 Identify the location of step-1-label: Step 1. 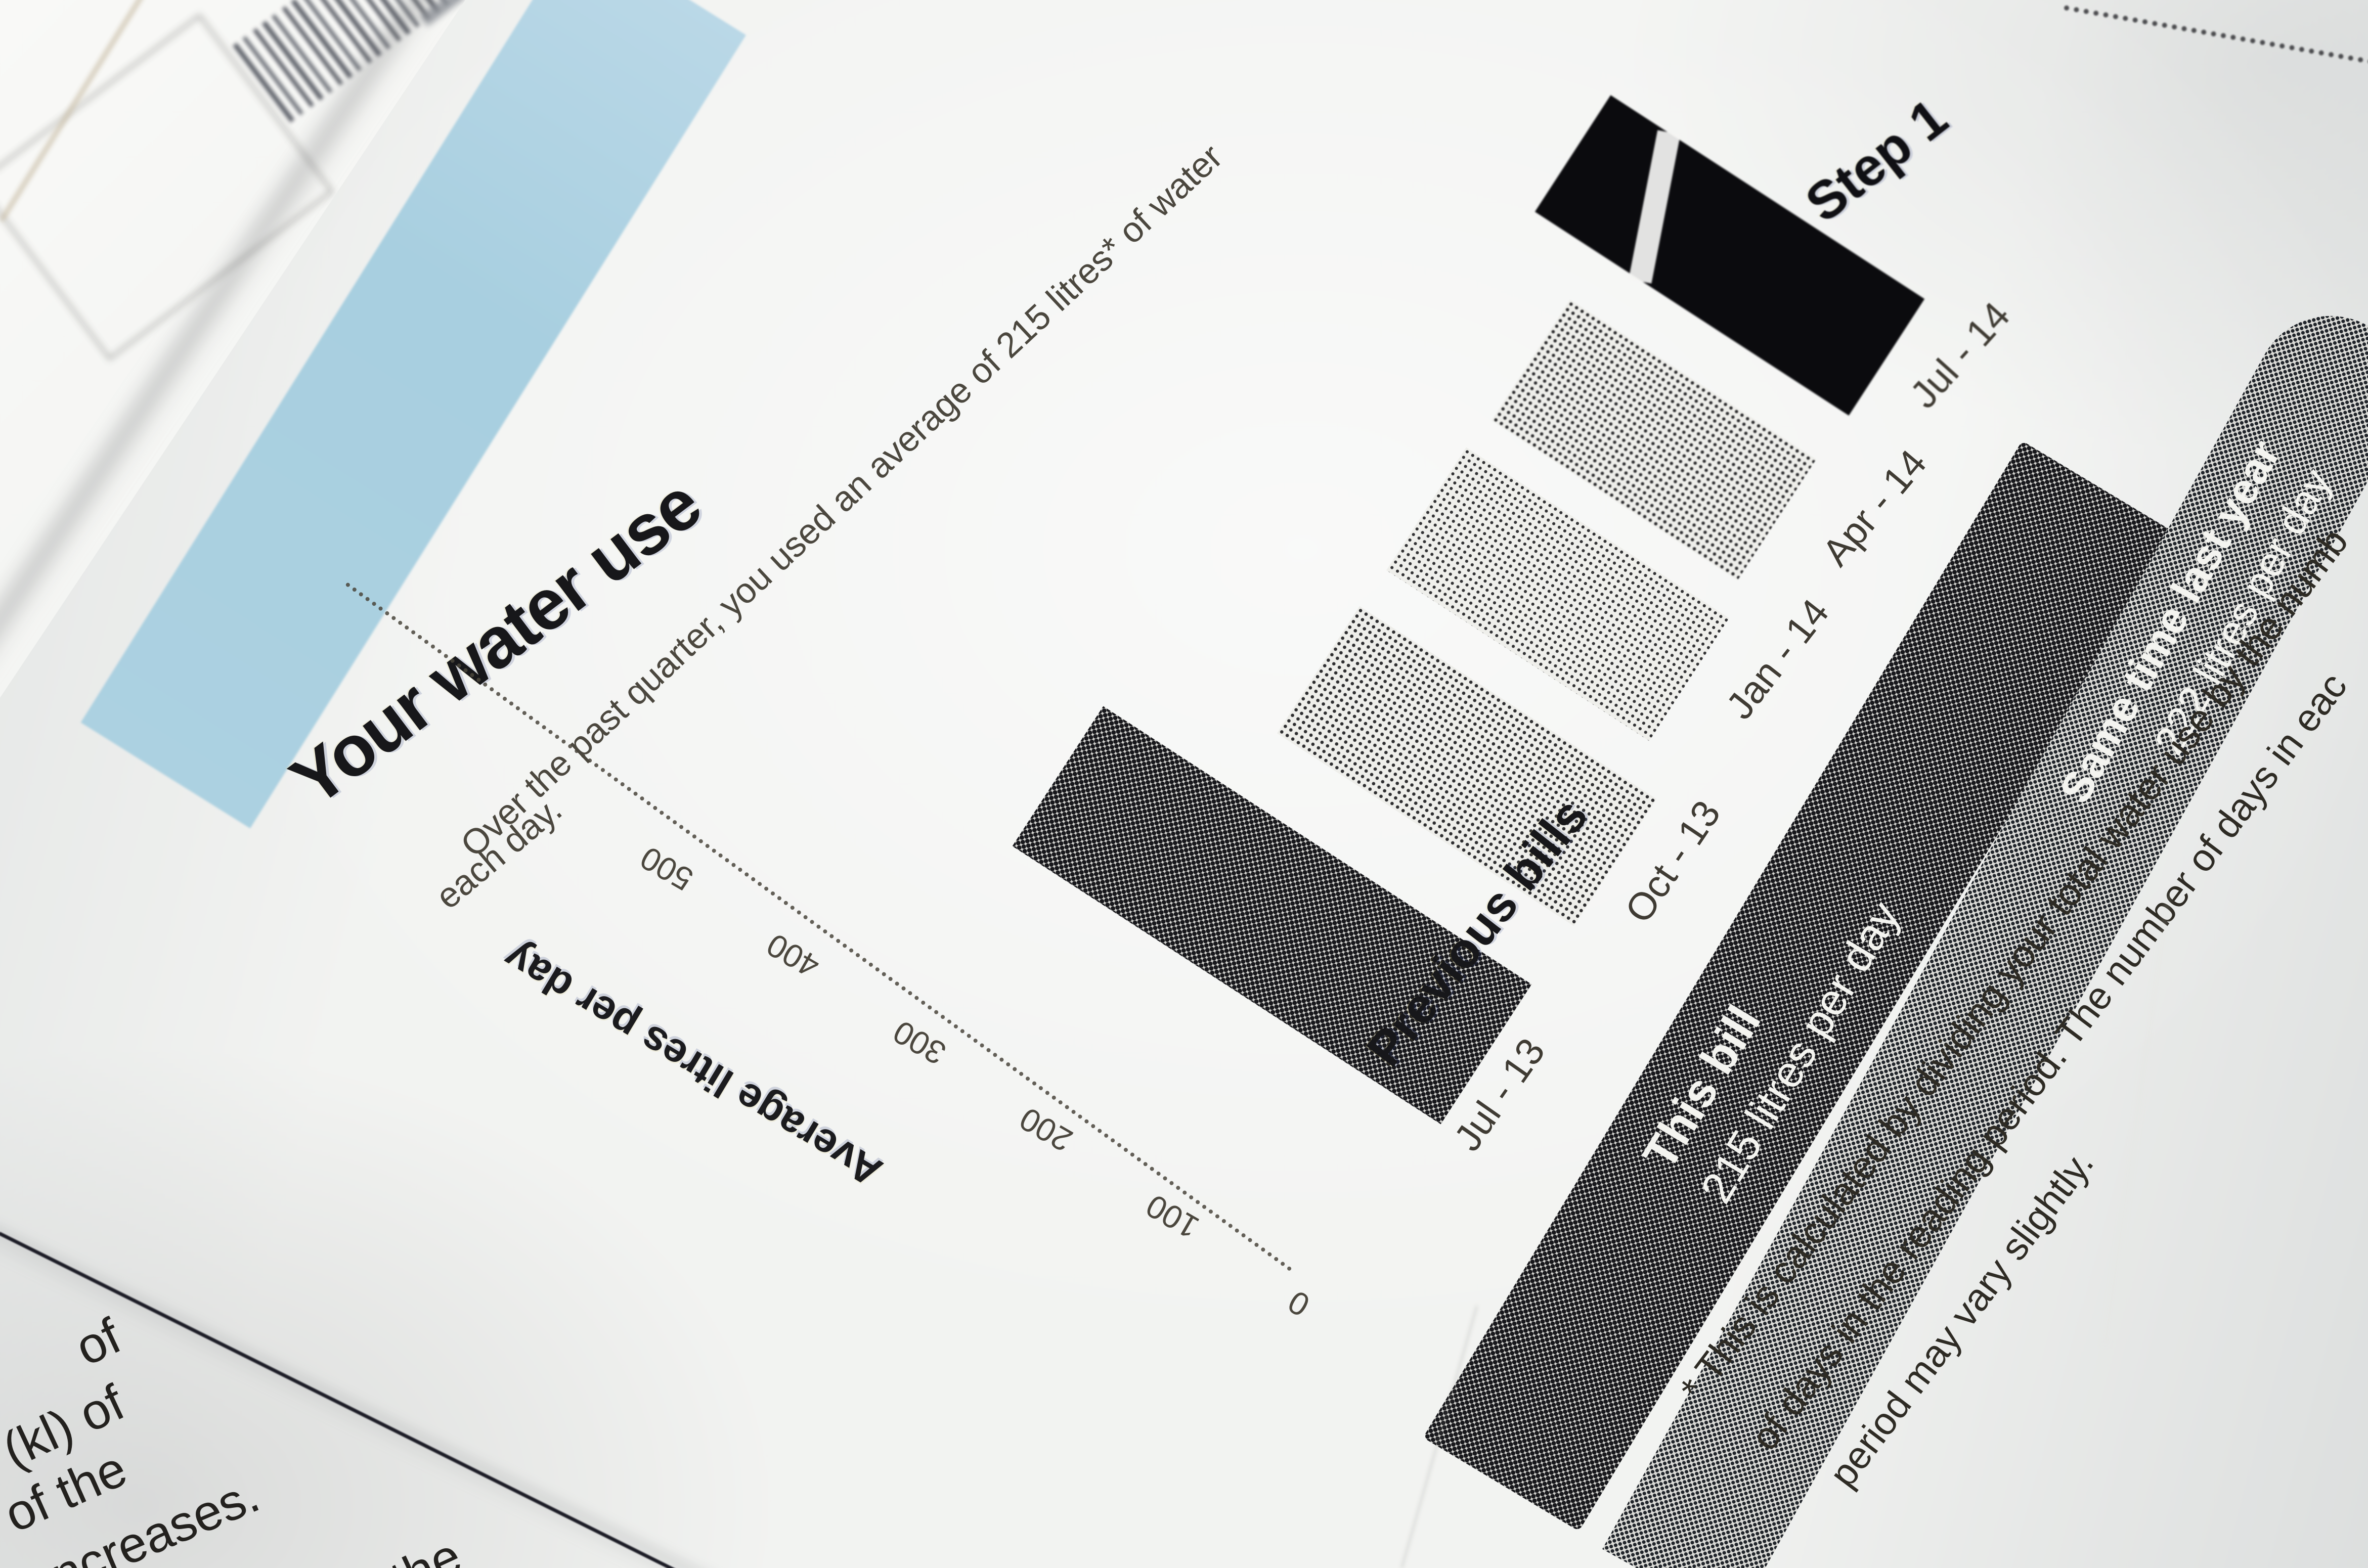
(1876, 160).